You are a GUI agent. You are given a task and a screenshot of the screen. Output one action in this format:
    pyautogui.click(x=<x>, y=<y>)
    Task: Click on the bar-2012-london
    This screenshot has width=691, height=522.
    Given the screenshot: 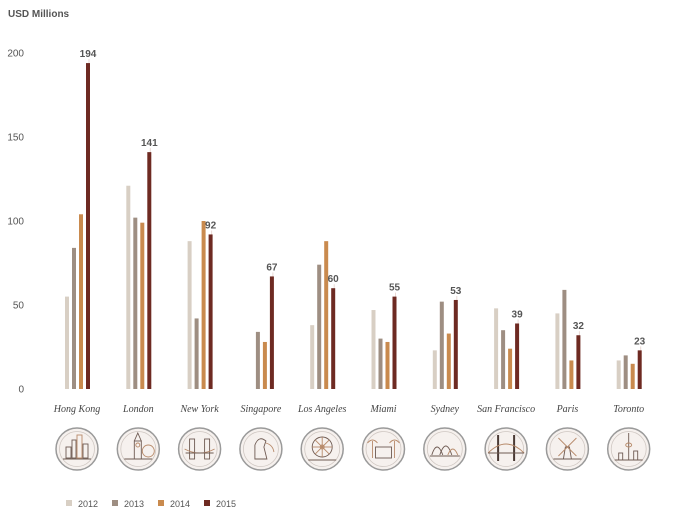 What is the action you would take?
    pyautogui.click(x=128, y=287)
    